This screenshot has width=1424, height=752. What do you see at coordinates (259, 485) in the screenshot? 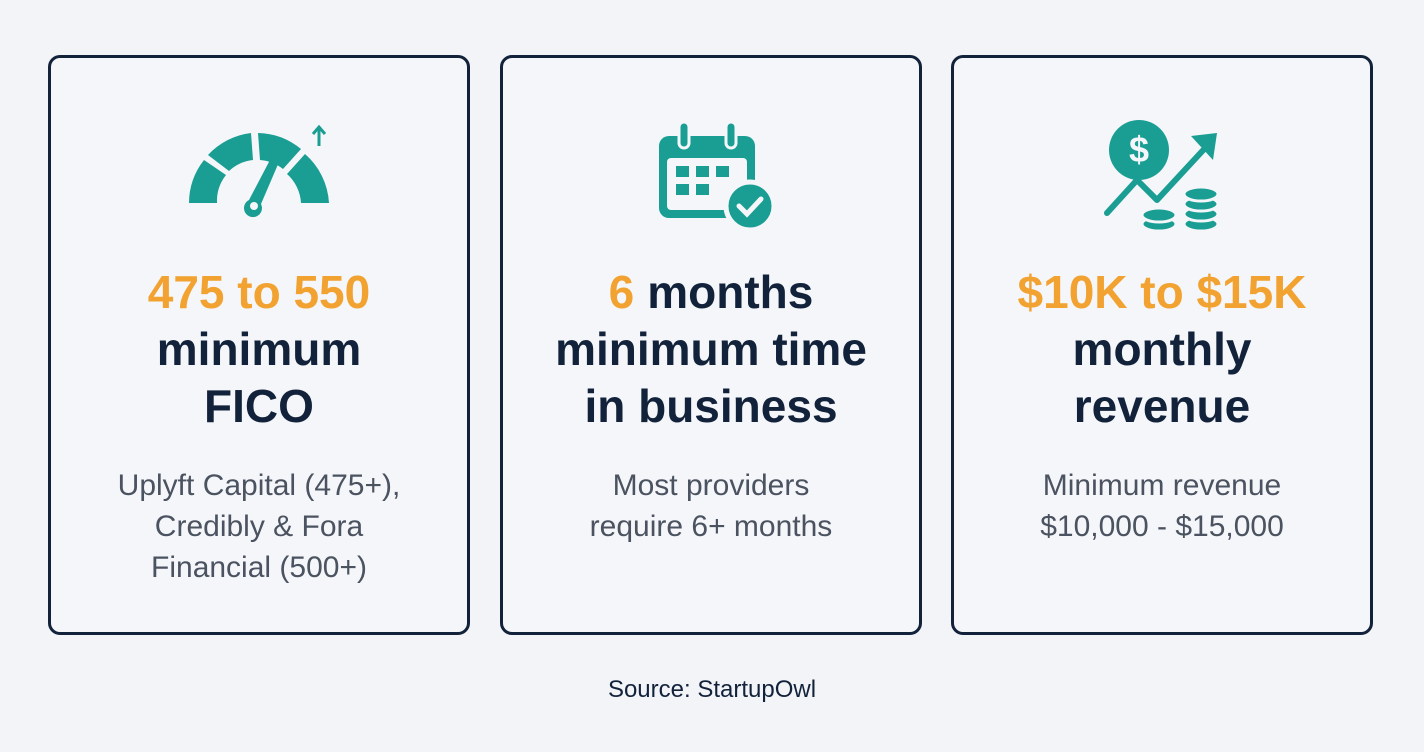
I see `description-line: Uplyft Capital (475+),` at bounding box center [259, 485].